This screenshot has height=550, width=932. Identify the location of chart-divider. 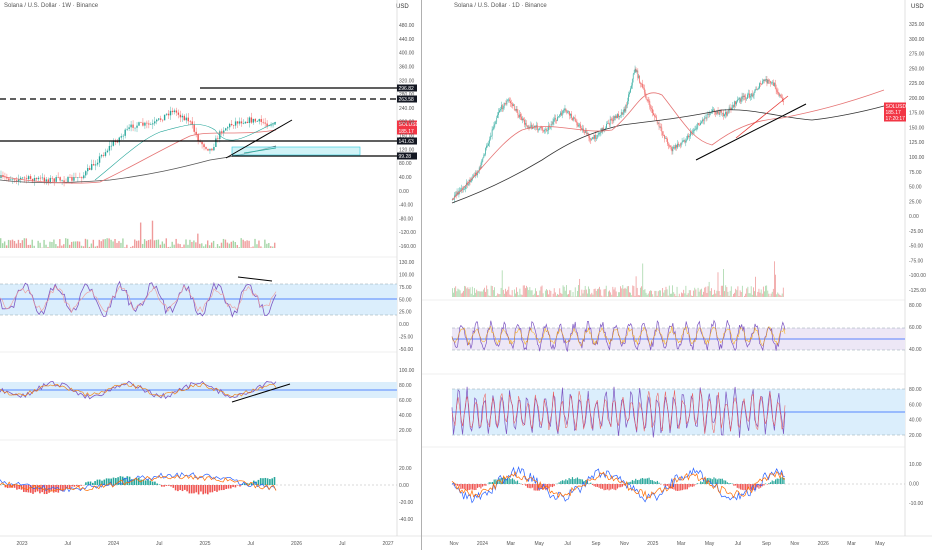
(421, 275).